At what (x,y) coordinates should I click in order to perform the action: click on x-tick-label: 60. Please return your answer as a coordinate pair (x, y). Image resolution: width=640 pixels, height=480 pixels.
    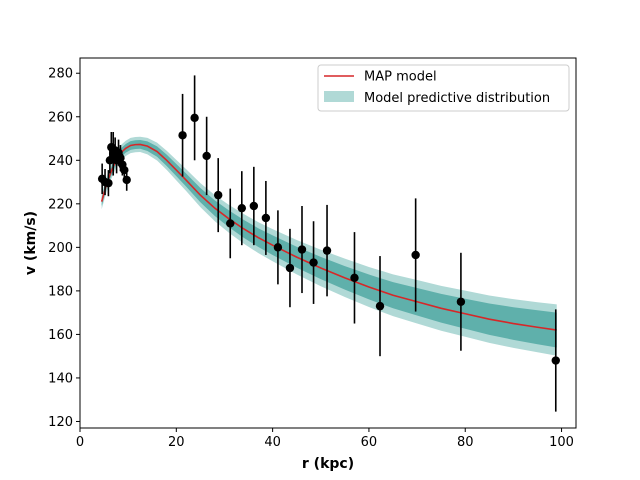
    Looking at the image, I should click on (369, 442).